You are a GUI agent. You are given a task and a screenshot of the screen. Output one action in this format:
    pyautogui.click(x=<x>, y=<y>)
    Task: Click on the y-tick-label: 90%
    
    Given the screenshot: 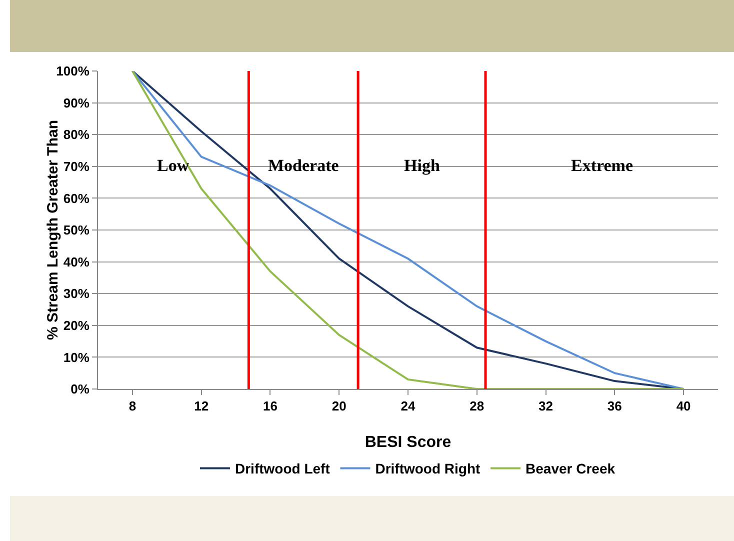 What is the action you would take?
    pyautogui.click(x=76, y=102)
    